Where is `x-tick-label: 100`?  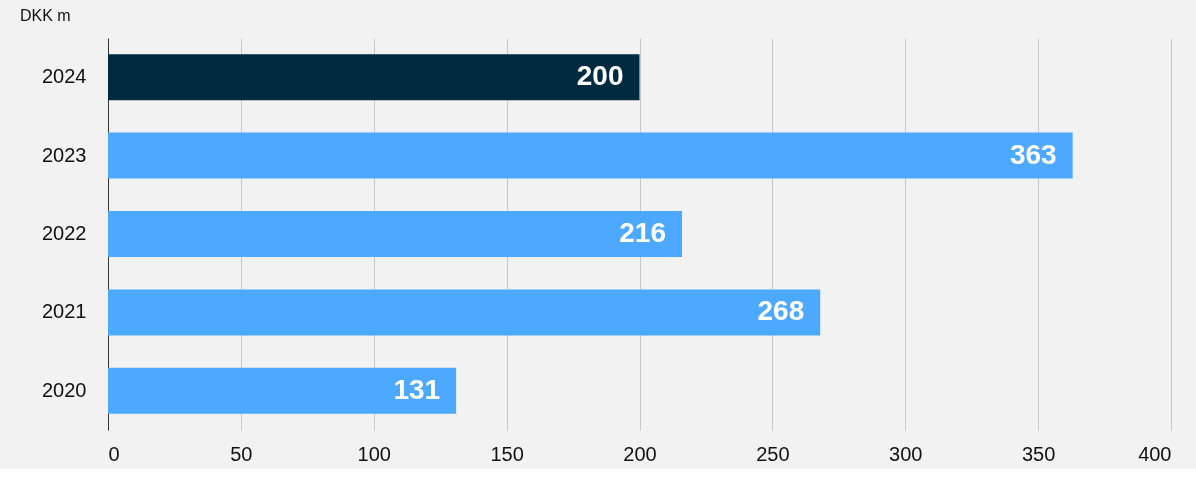
x-tick-label: 100 is located at coordinates (374, 453).